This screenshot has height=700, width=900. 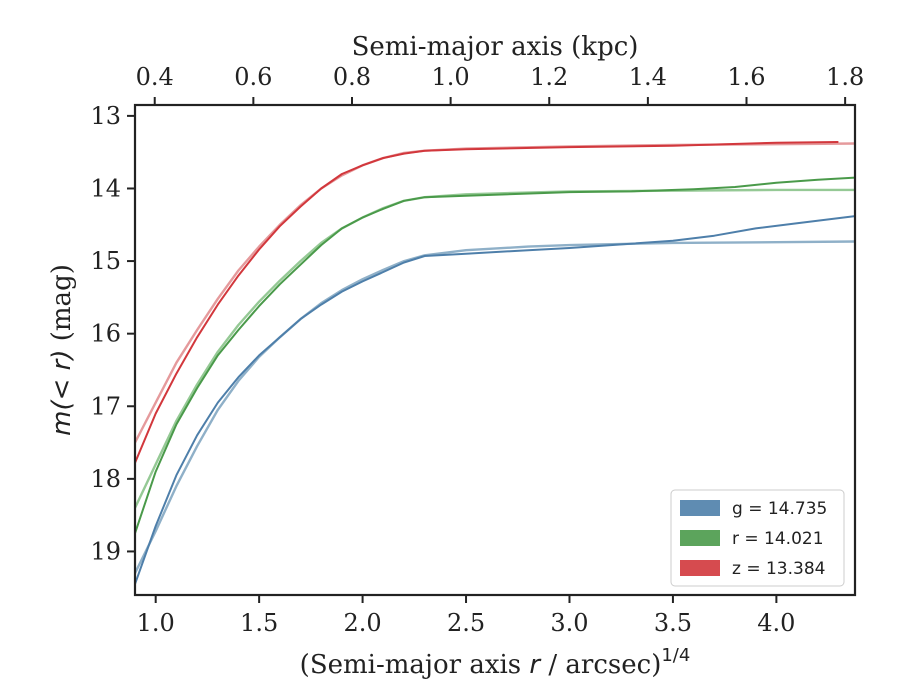 What do you see at coordinates (105, 479) in the screenshot?
I see `y-tick-label: 18` at bounding box center [105, 479].